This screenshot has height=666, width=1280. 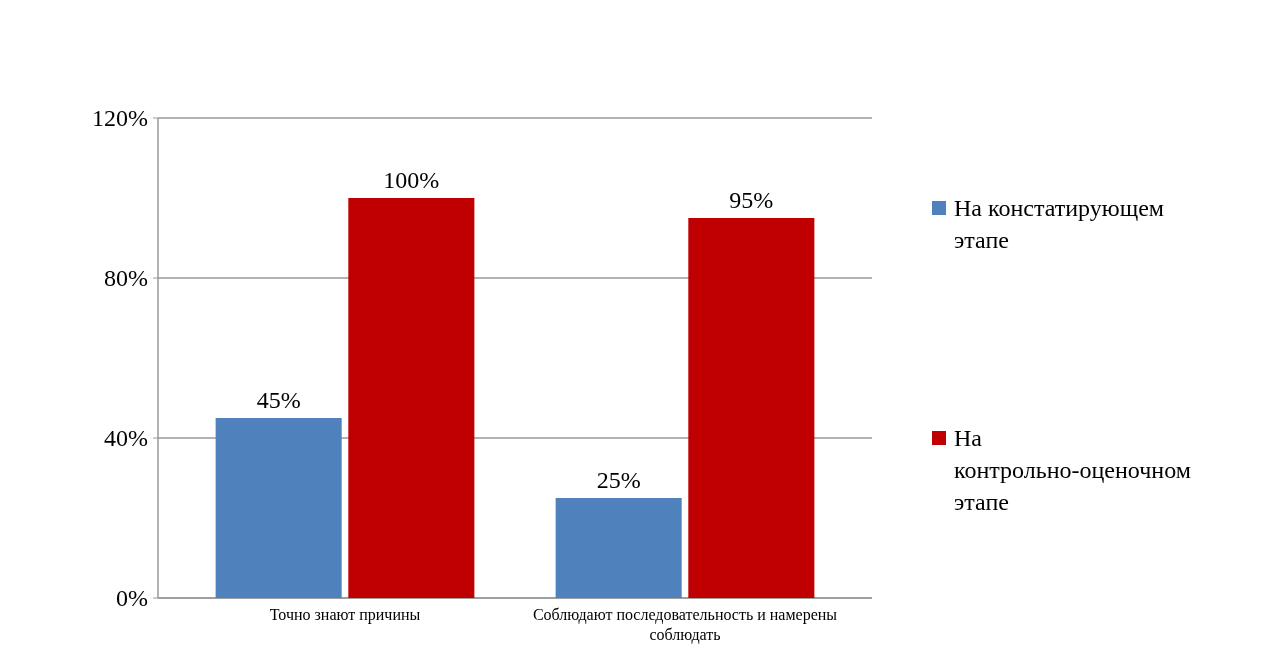 What do you see at coordinates (411, 180) in the screenshot?
I see `text: 100%` at bounding box center [411, 180].